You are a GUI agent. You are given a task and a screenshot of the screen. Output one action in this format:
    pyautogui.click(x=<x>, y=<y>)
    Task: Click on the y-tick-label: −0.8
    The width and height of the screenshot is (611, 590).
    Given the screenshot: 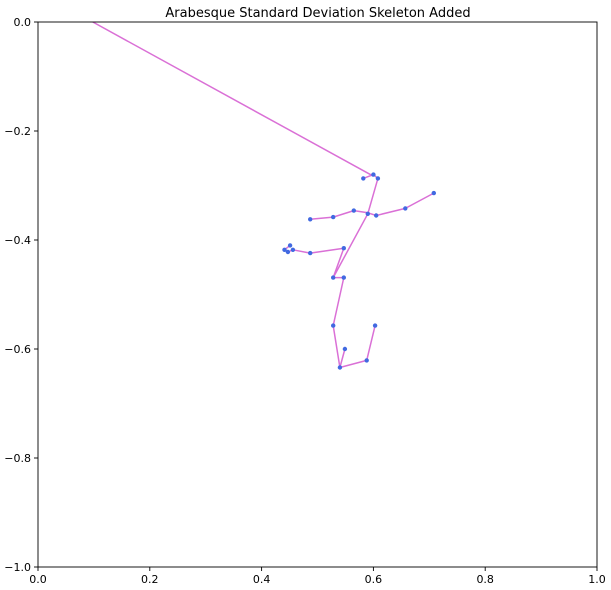 What is the action you would take?
    pyautogui.click(x=17, y=458)
    